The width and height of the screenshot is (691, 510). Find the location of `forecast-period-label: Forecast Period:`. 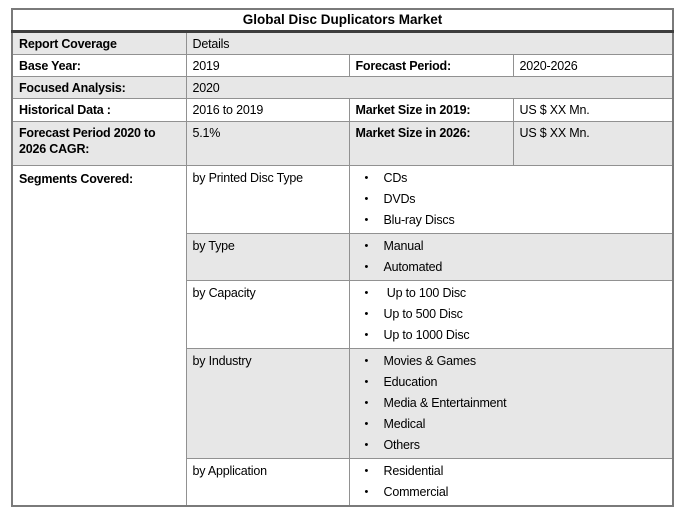

forecast-period-label: Forecast Period: is located at coordinates (431, 65).